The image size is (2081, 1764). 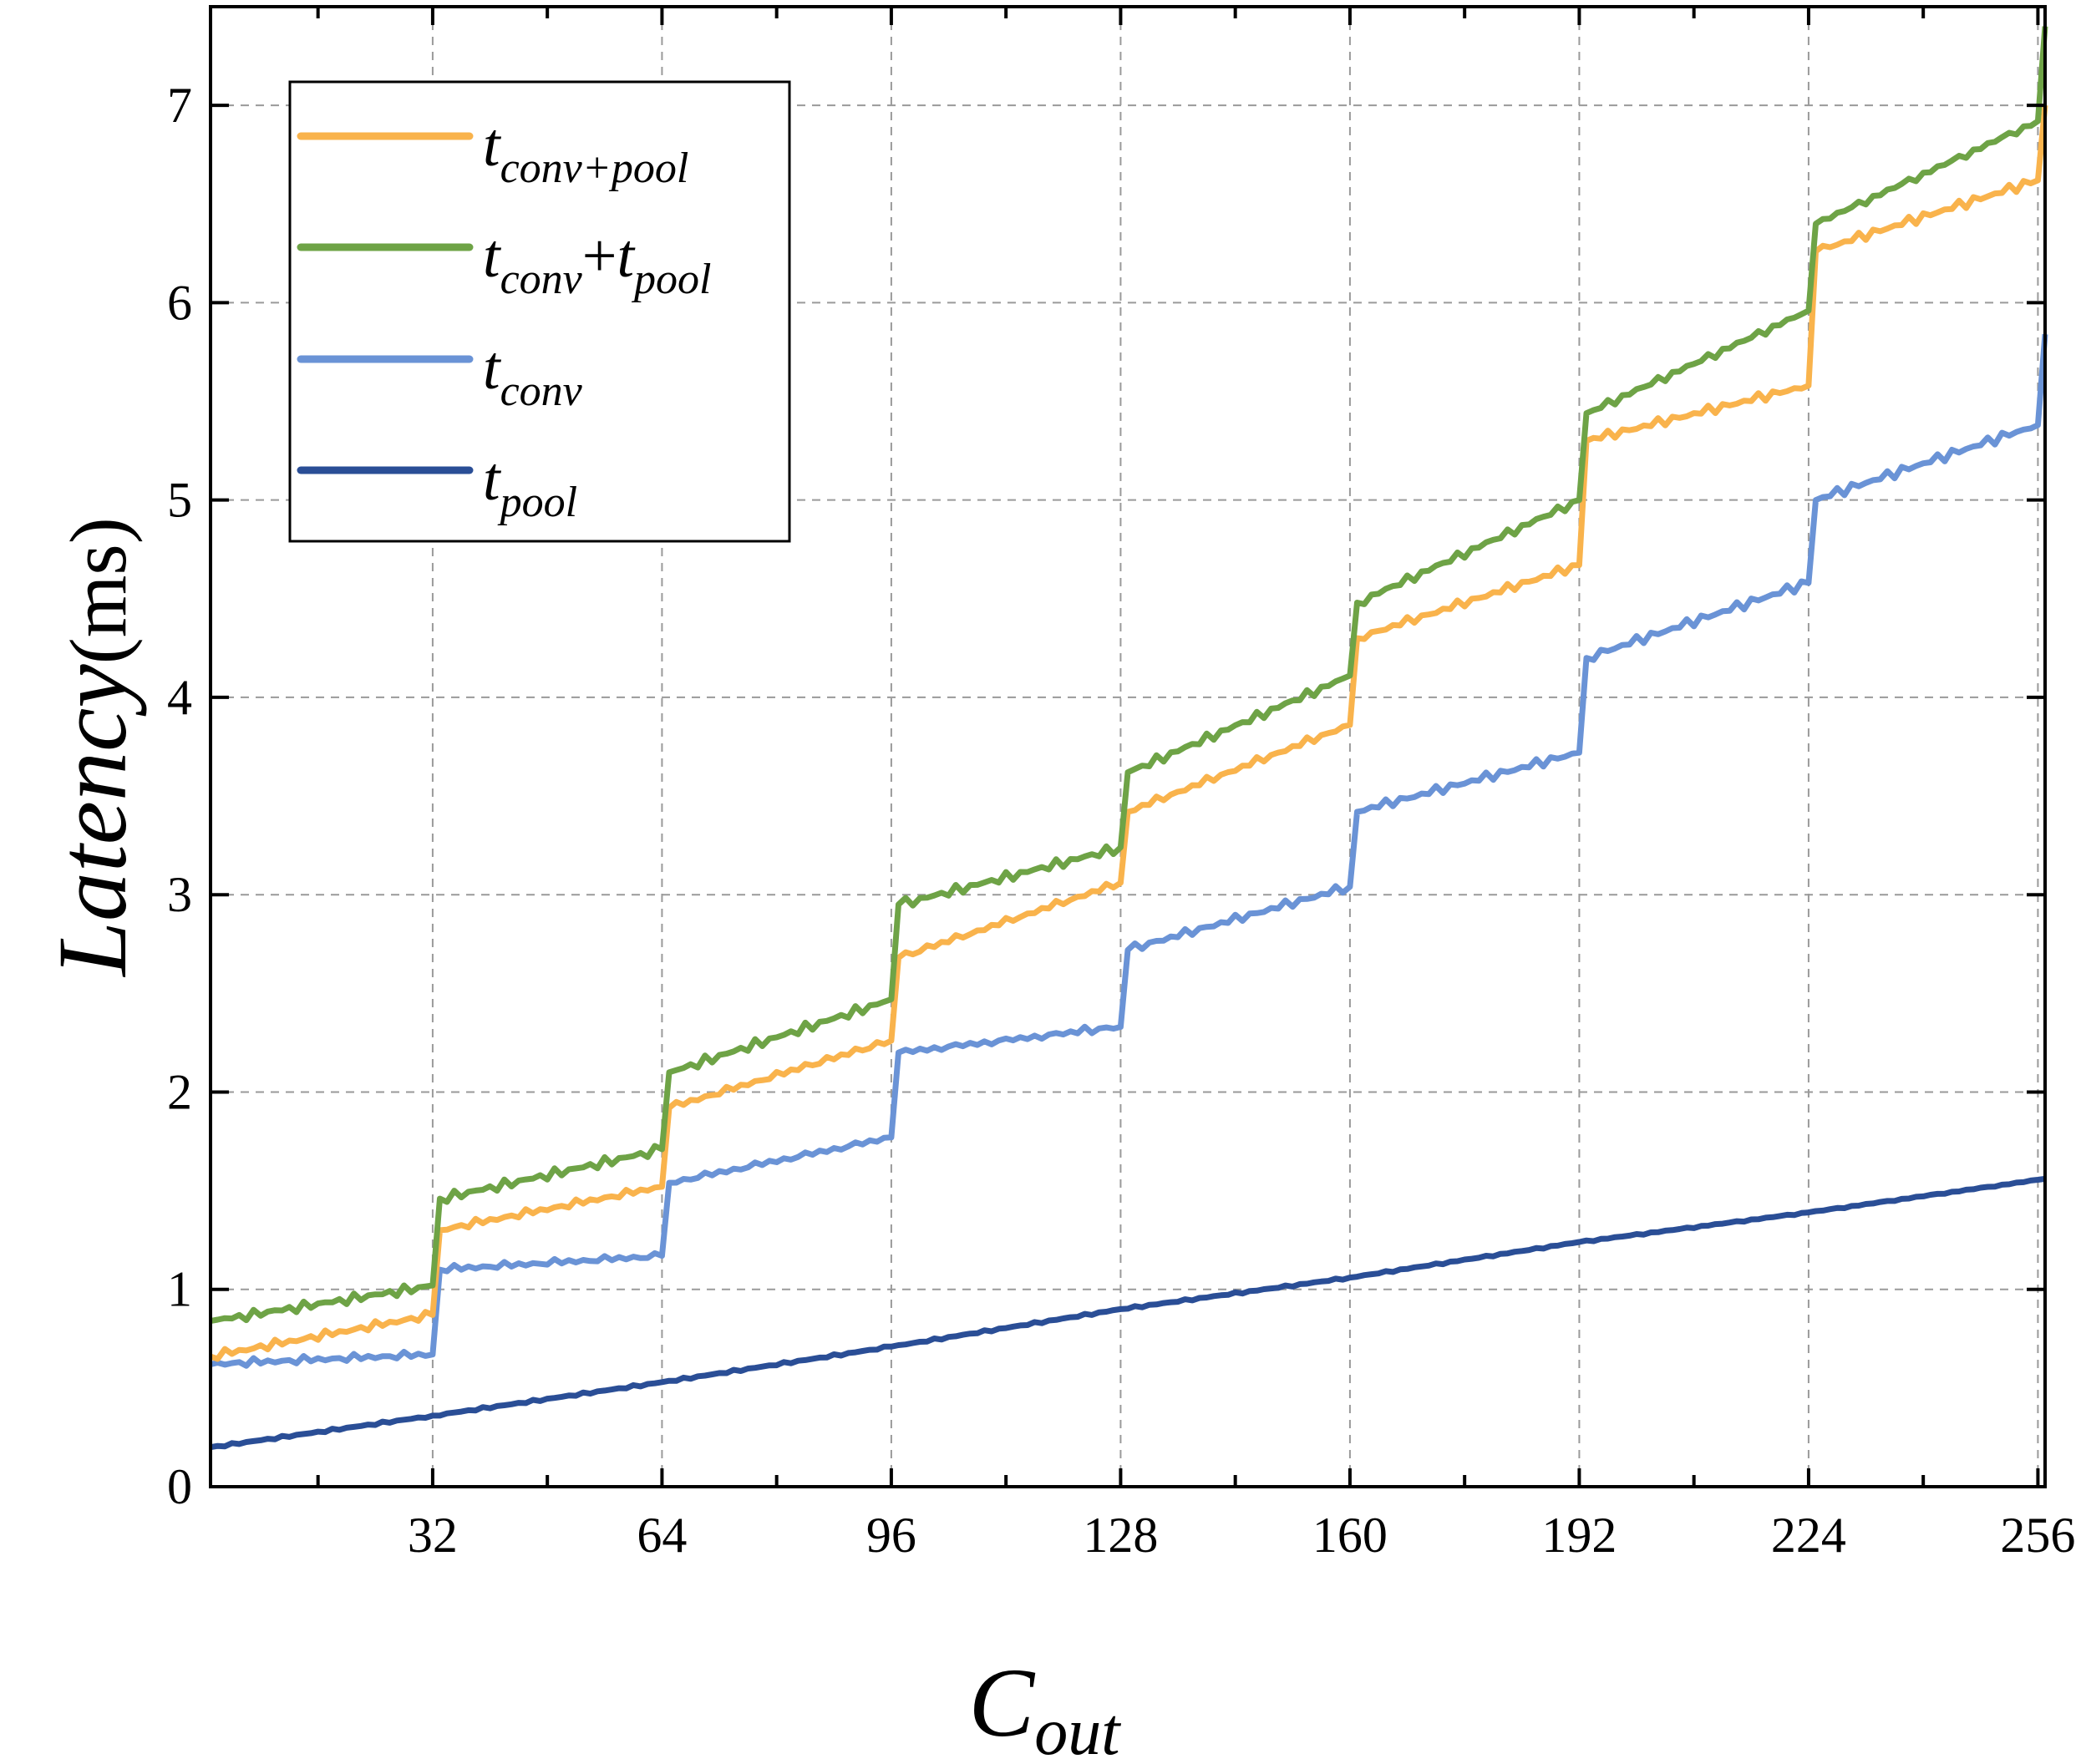 What do you see at coordinates (92, 747) in the screenshot?
I see `y-axis-title: Latency(ms)` at bounding box center [92, 747].